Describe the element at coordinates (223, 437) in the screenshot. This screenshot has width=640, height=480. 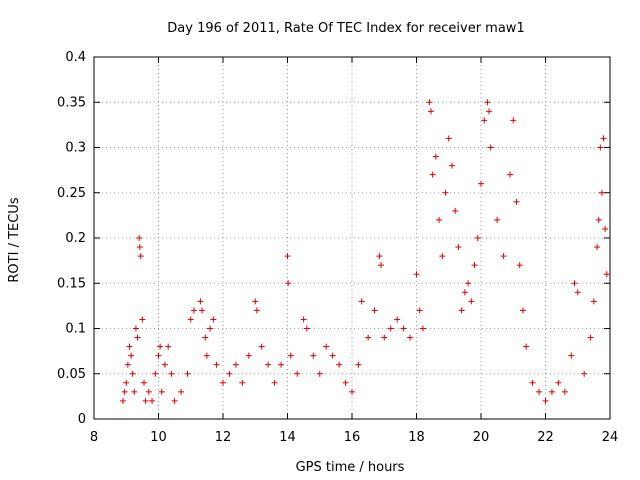
I see `x-tick-label: 12` at that location.